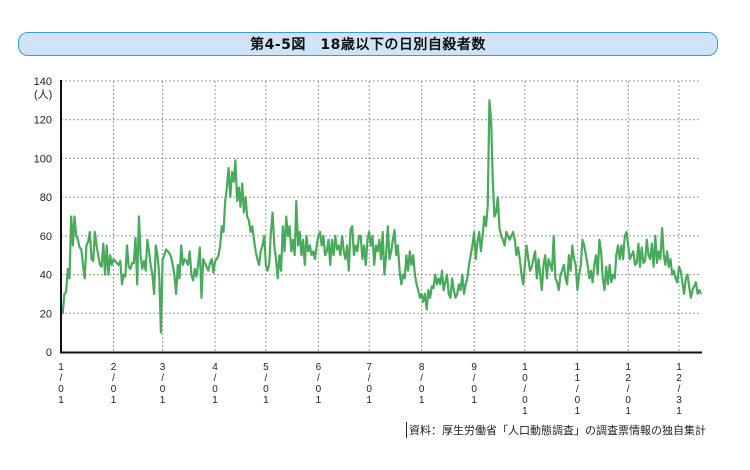 The height and width of the screenshot is (470, 750). What do you see at coordinates (556, 430) in the screenshot?
I see `source-note: 資料：厚生労働省「人口動態調査」の調査票情報の独自集計` at bounding box center [556, 430].